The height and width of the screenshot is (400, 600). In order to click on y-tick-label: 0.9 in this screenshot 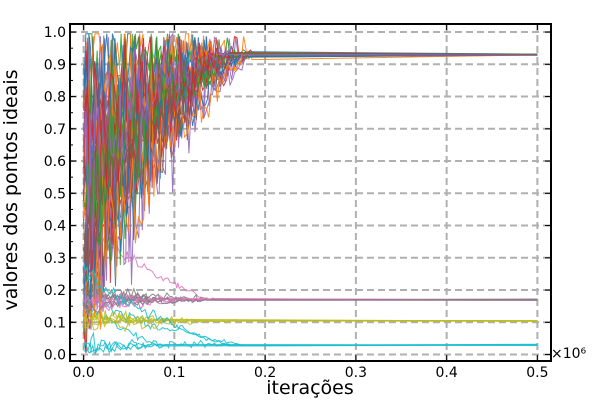, I will do `click(55, 65)`.